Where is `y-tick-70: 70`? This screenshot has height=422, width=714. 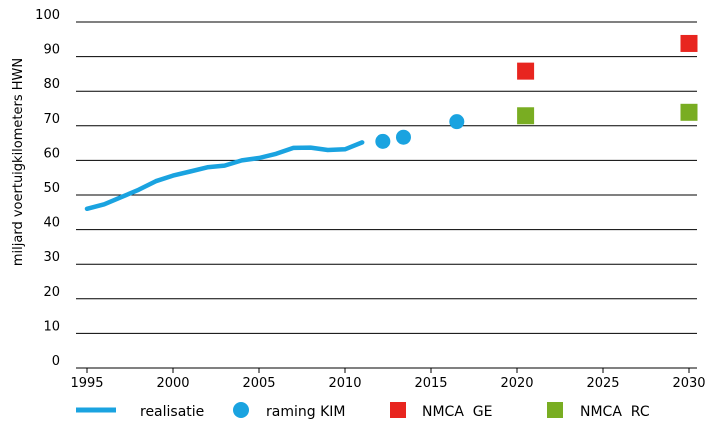
y-tick-70: 70 is located at coordinates (51, 119).